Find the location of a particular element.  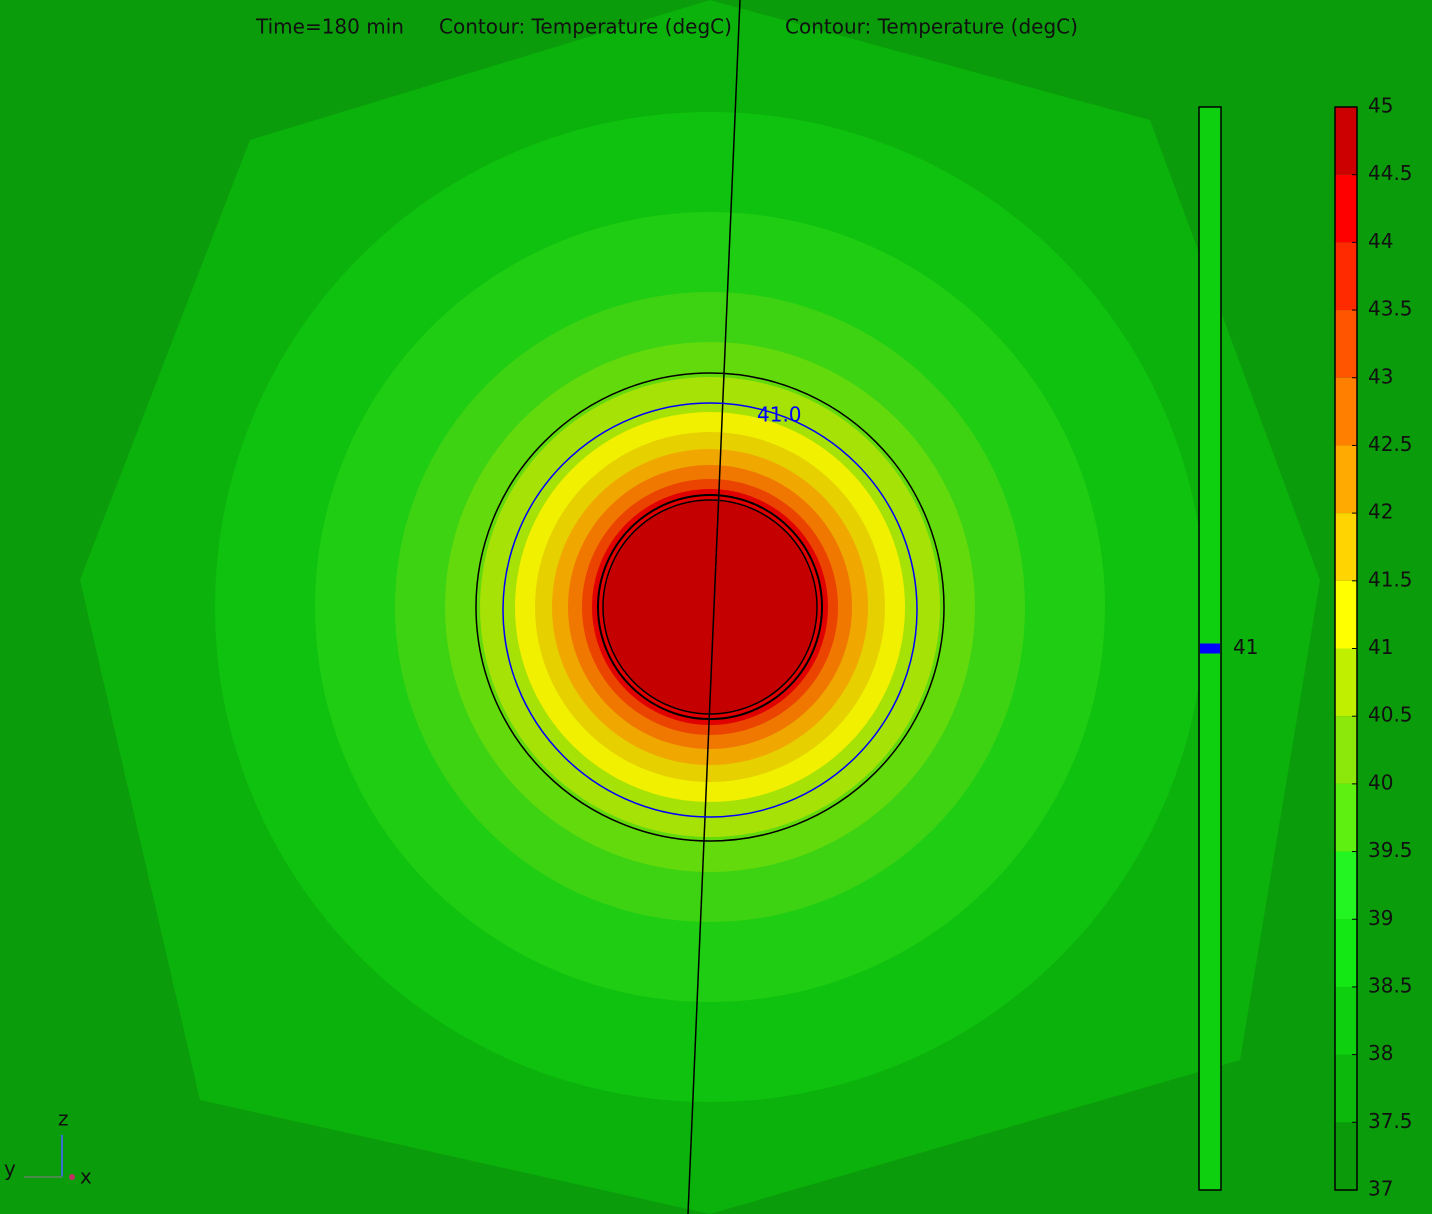

contour-level-label: 41 is located at coordinates (1245, 647).